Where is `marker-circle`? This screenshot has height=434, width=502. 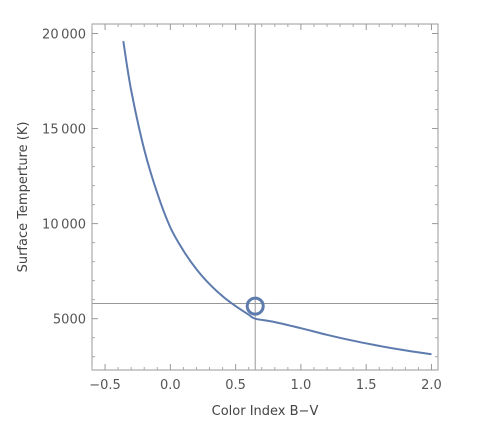
marker-circle is located at coordinates (255, 306).